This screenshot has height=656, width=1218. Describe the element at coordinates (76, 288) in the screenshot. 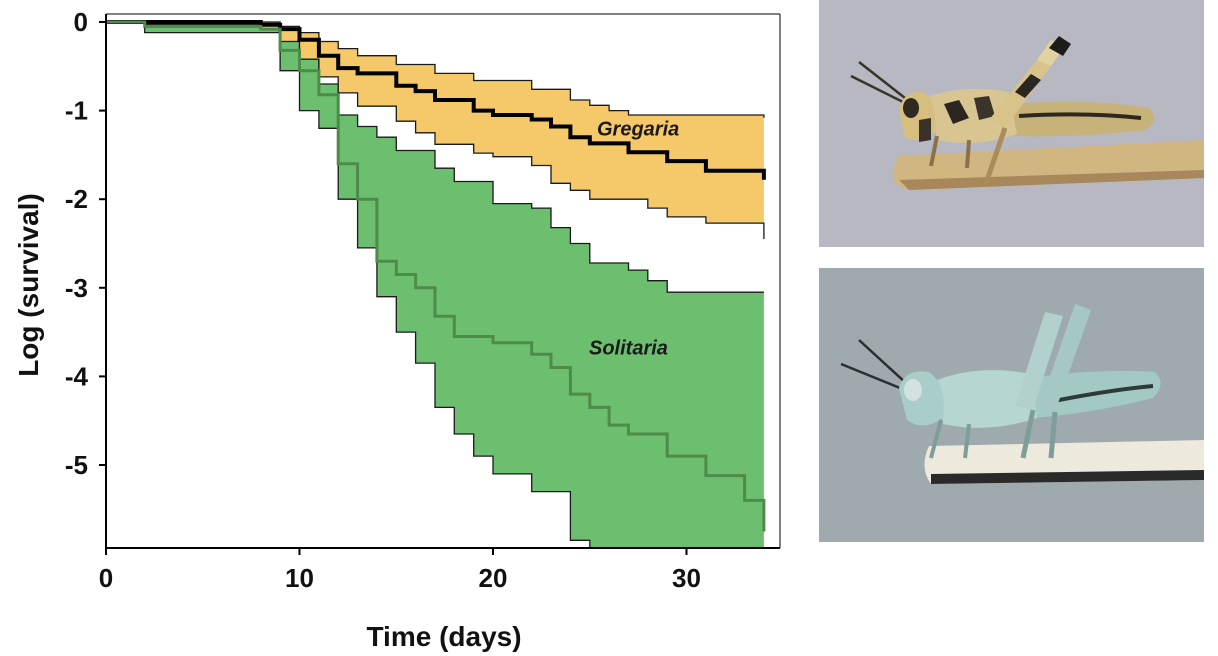

I see `y-tick-label--3: -3` at that location.